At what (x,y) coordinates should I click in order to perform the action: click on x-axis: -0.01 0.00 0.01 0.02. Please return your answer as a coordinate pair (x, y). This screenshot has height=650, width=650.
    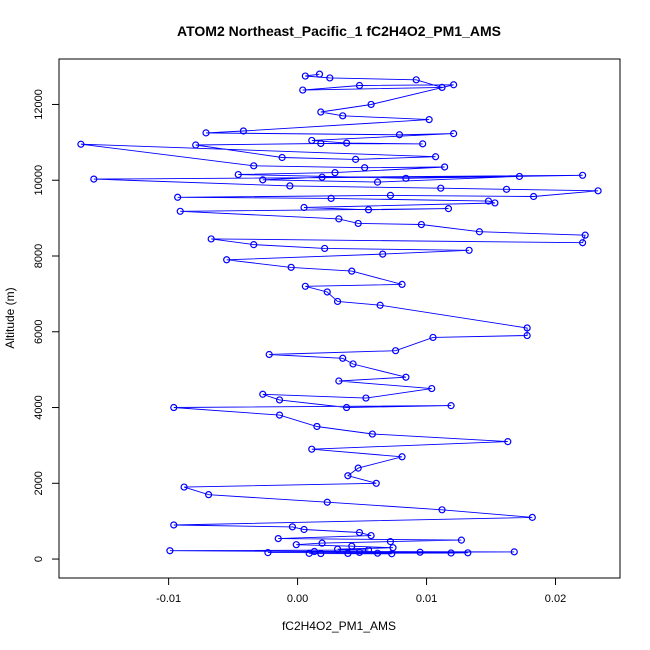
    Looking at the image, I should click on (361, 591).